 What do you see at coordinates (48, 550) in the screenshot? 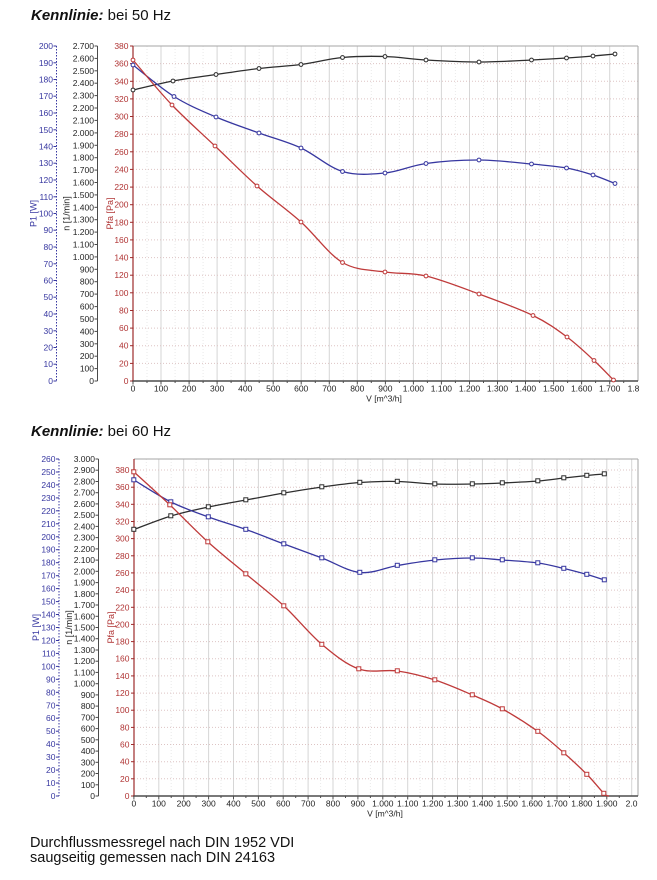
I see `svg-text: 190` at bounding box center [48, 550].